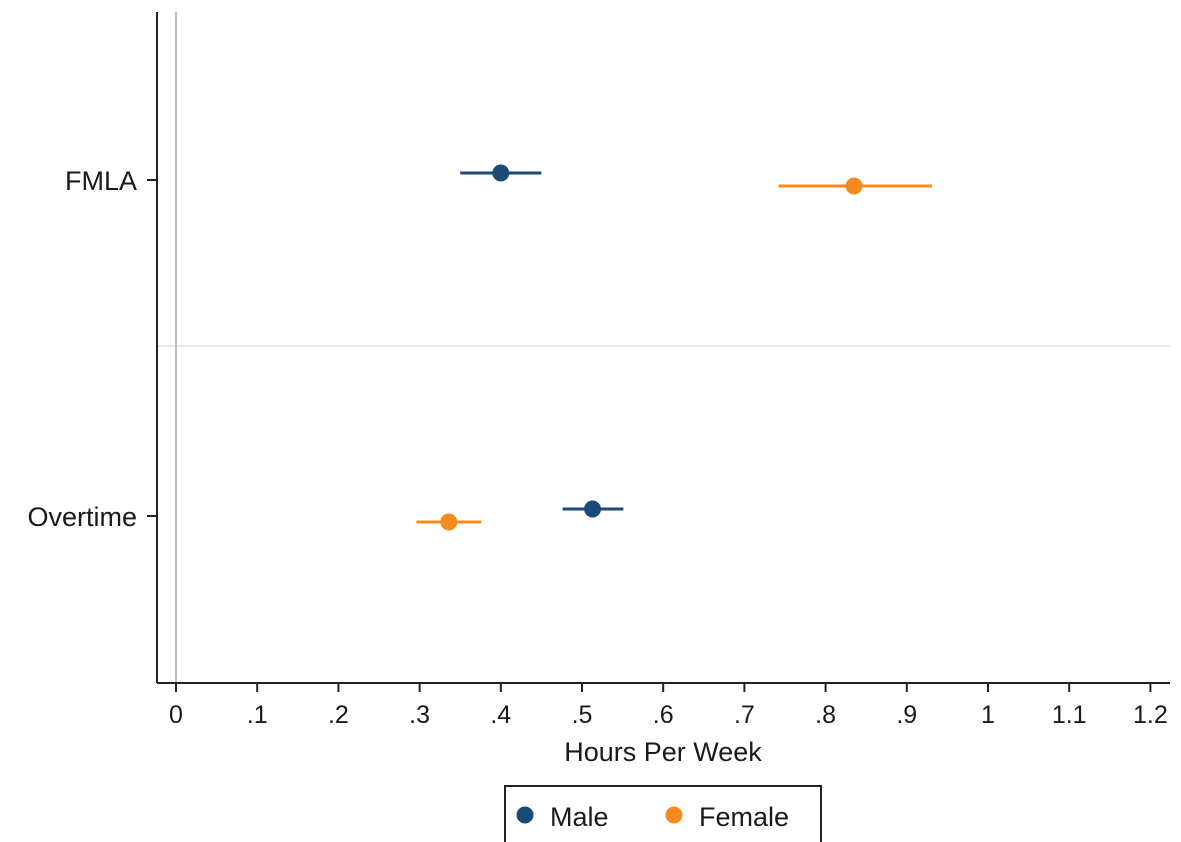 The width and height of the screenshot is (1181, 842). I want to click on x-tick-label: 1.1, so click(1069, 715).